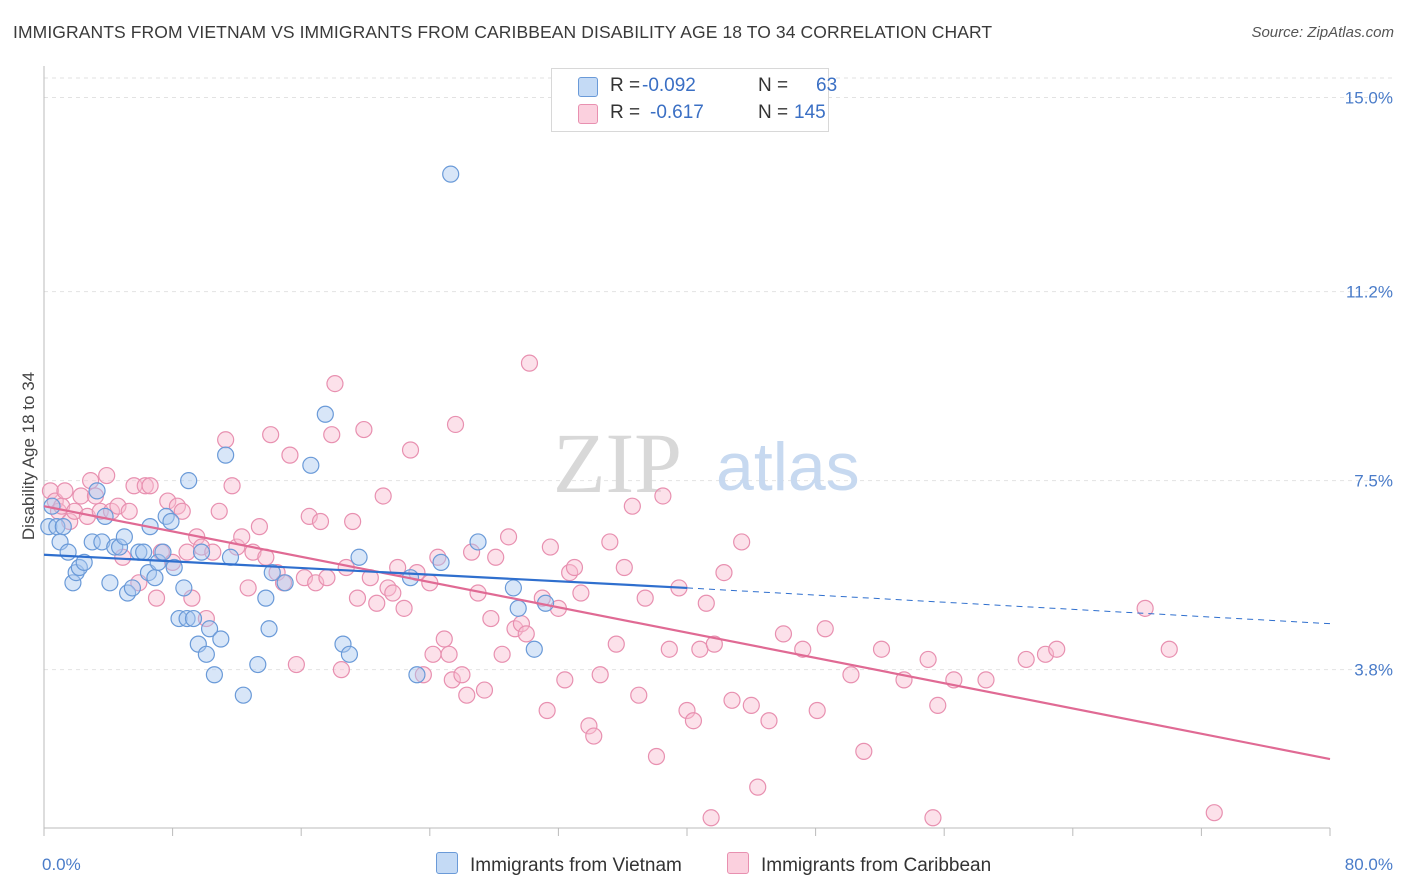 The width and height of the screenshot is (1406, 892). Describe the element at coordinates (1369, 864) in the screenshot. I see `x-tick-label-max: 80.0%` at that location.